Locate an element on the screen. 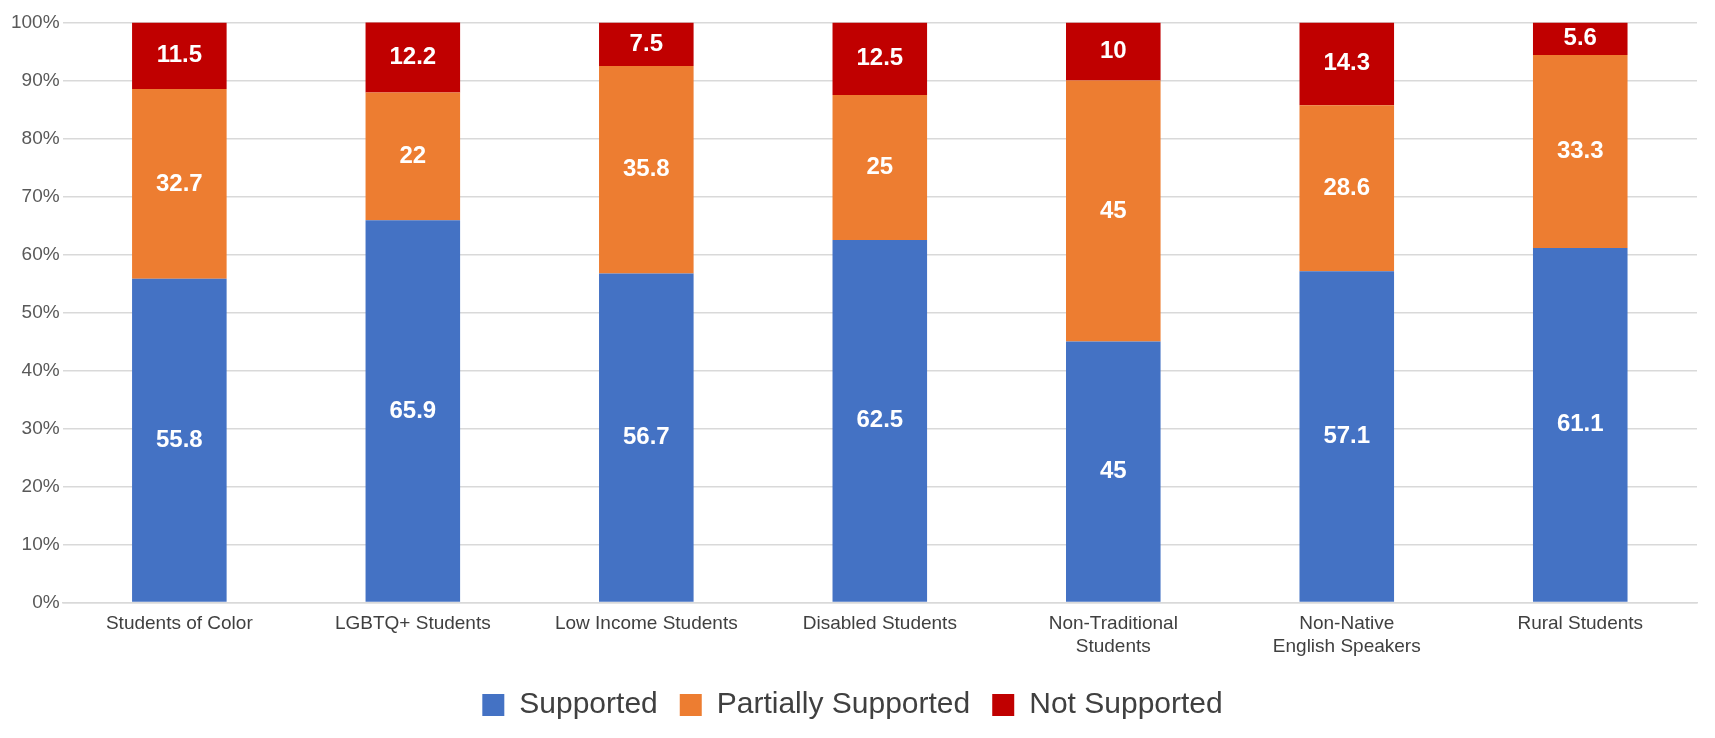  x-tick-label: Disabled Students is located at coordinates (879, 623).